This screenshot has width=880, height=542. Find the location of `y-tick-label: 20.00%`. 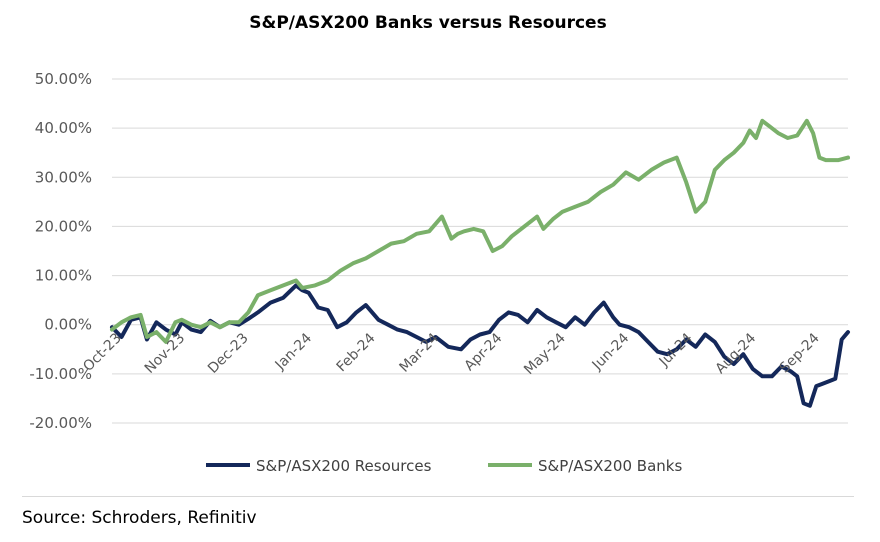

y-tick-label: 20.00% is located at coordinates (63, 226).